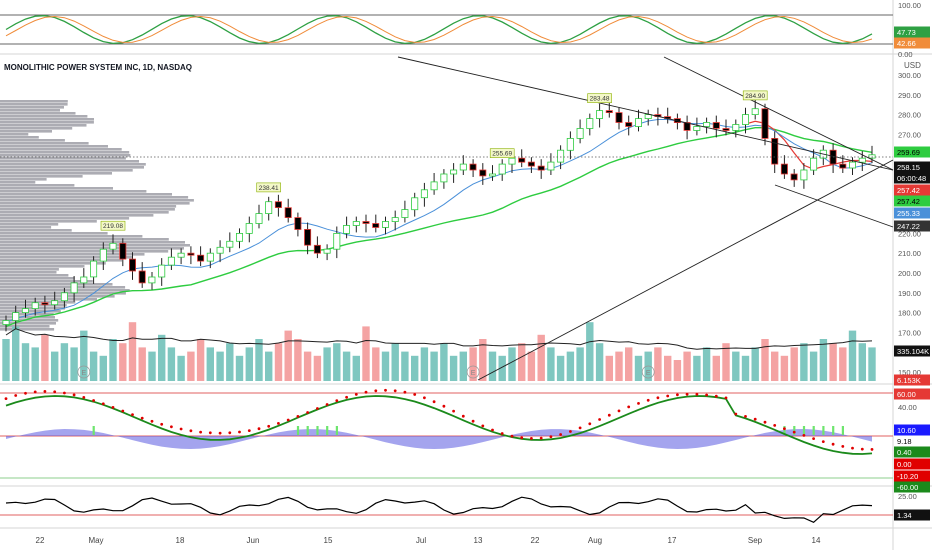 The width and height of the screenshot is (932, 550). Describe the element at coordinates (794, 430) in the screenshot. I see `histogram-bar` at that location.